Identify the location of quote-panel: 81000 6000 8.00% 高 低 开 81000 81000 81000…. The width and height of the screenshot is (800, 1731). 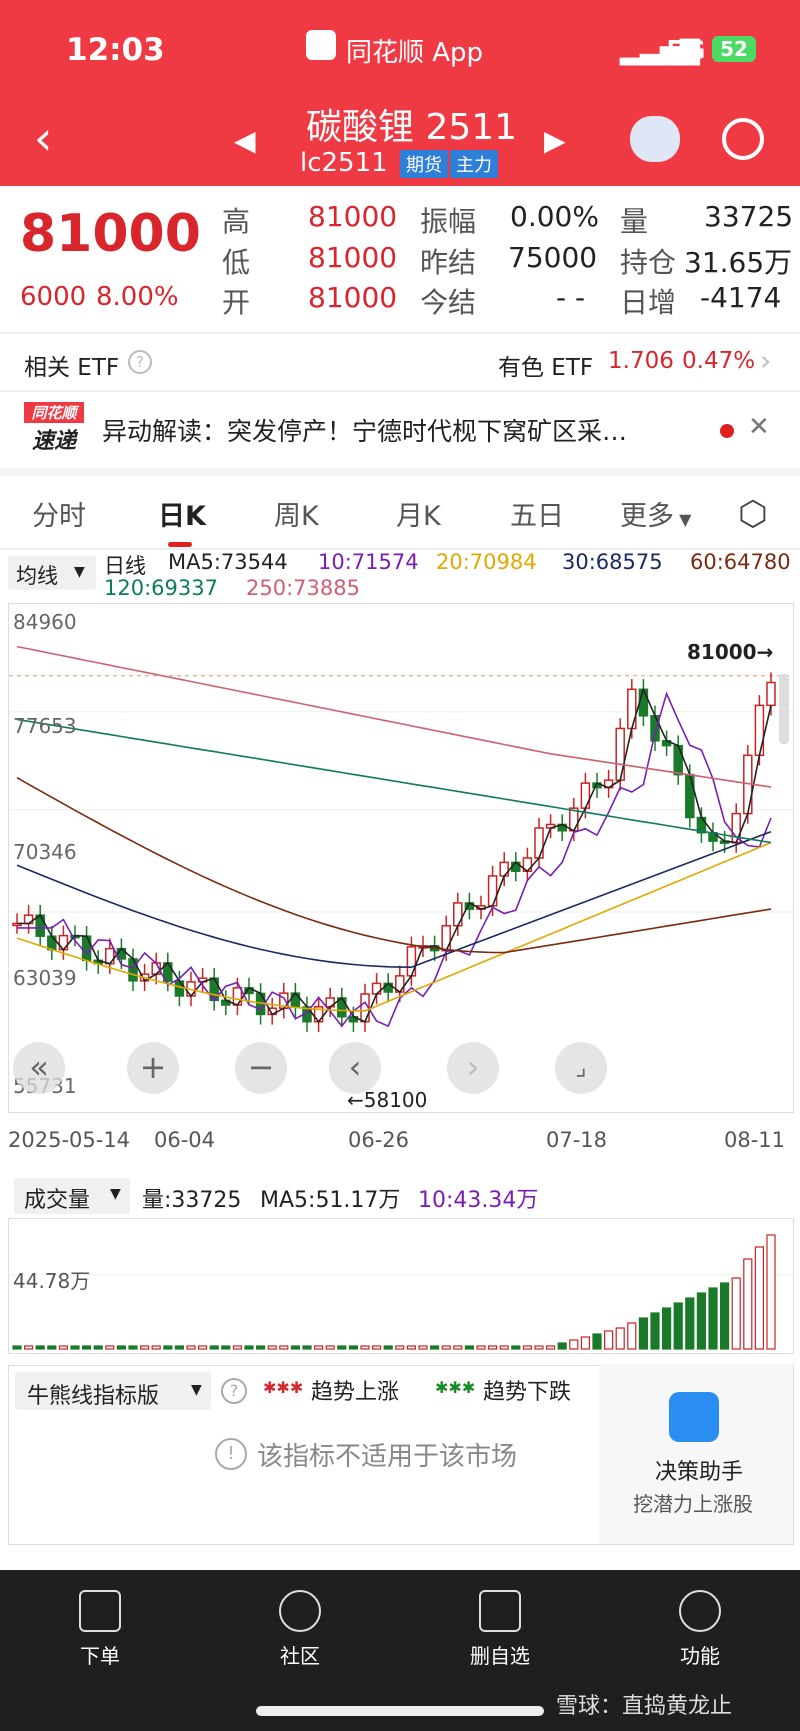
(400, 259).